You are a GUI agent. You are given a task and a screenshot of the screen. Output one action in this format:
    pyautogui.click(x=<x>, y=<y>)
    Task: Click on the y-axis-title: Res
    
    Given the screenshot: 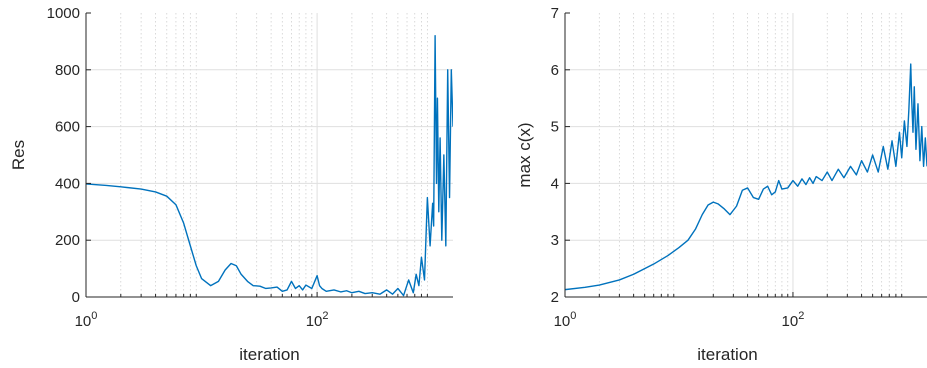 What is the action you would take?
    pyautogui.click(x=18, y=155)
    